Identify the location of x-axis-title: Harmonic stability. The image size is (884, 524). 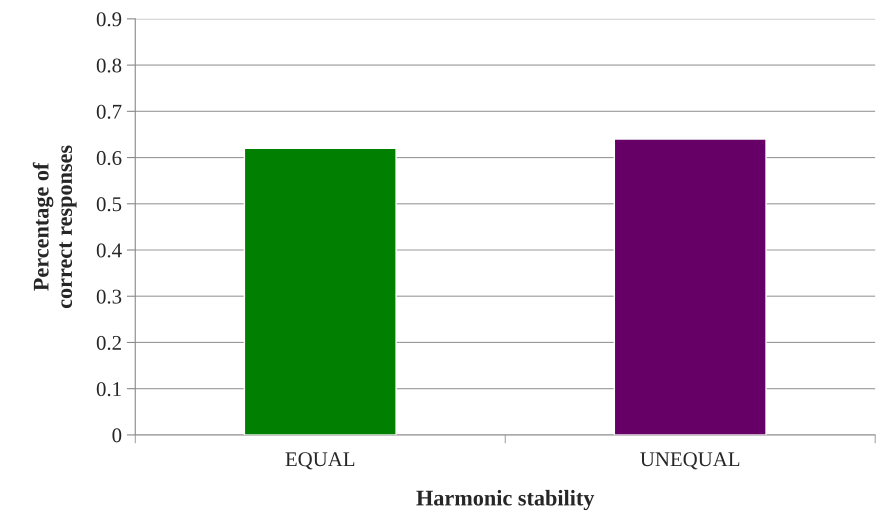
(505, 500).